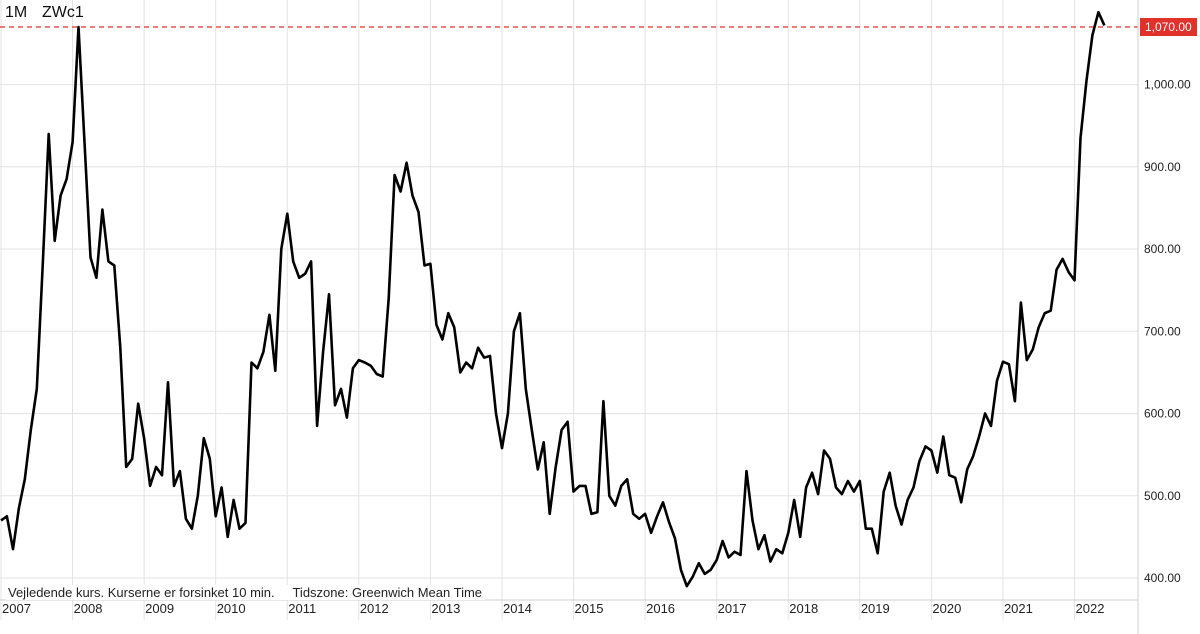  I want to click on x-tick-label: 2013, so click(445, 608).